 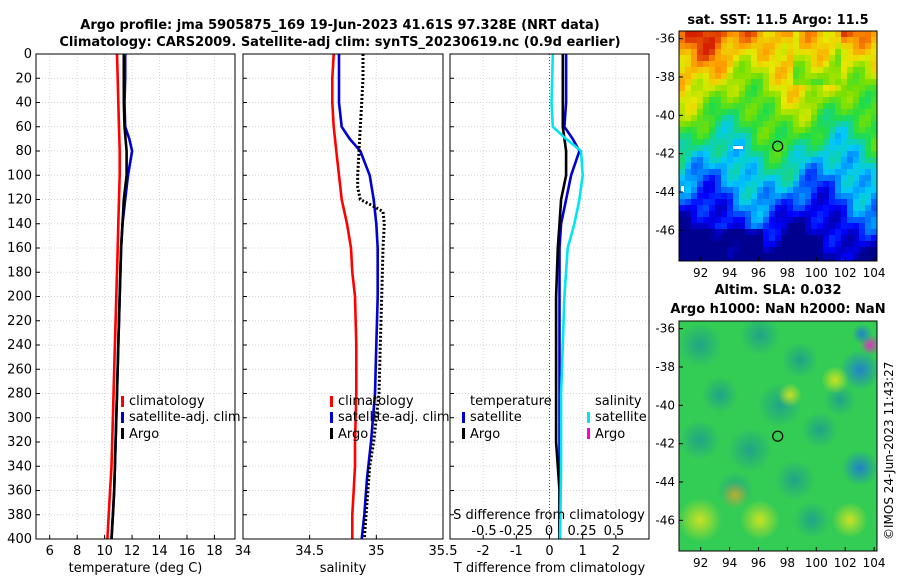 What do you see at coordinates (443, 551) in the screenshot?
I see `x-tick-label: 35.5` at bounding box center [443, 551].